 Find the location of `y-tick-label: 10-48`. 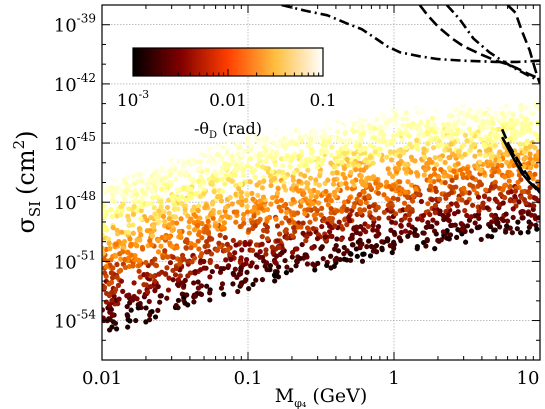

y-tick-label: 10-48 is located at coordinates (75, 201).